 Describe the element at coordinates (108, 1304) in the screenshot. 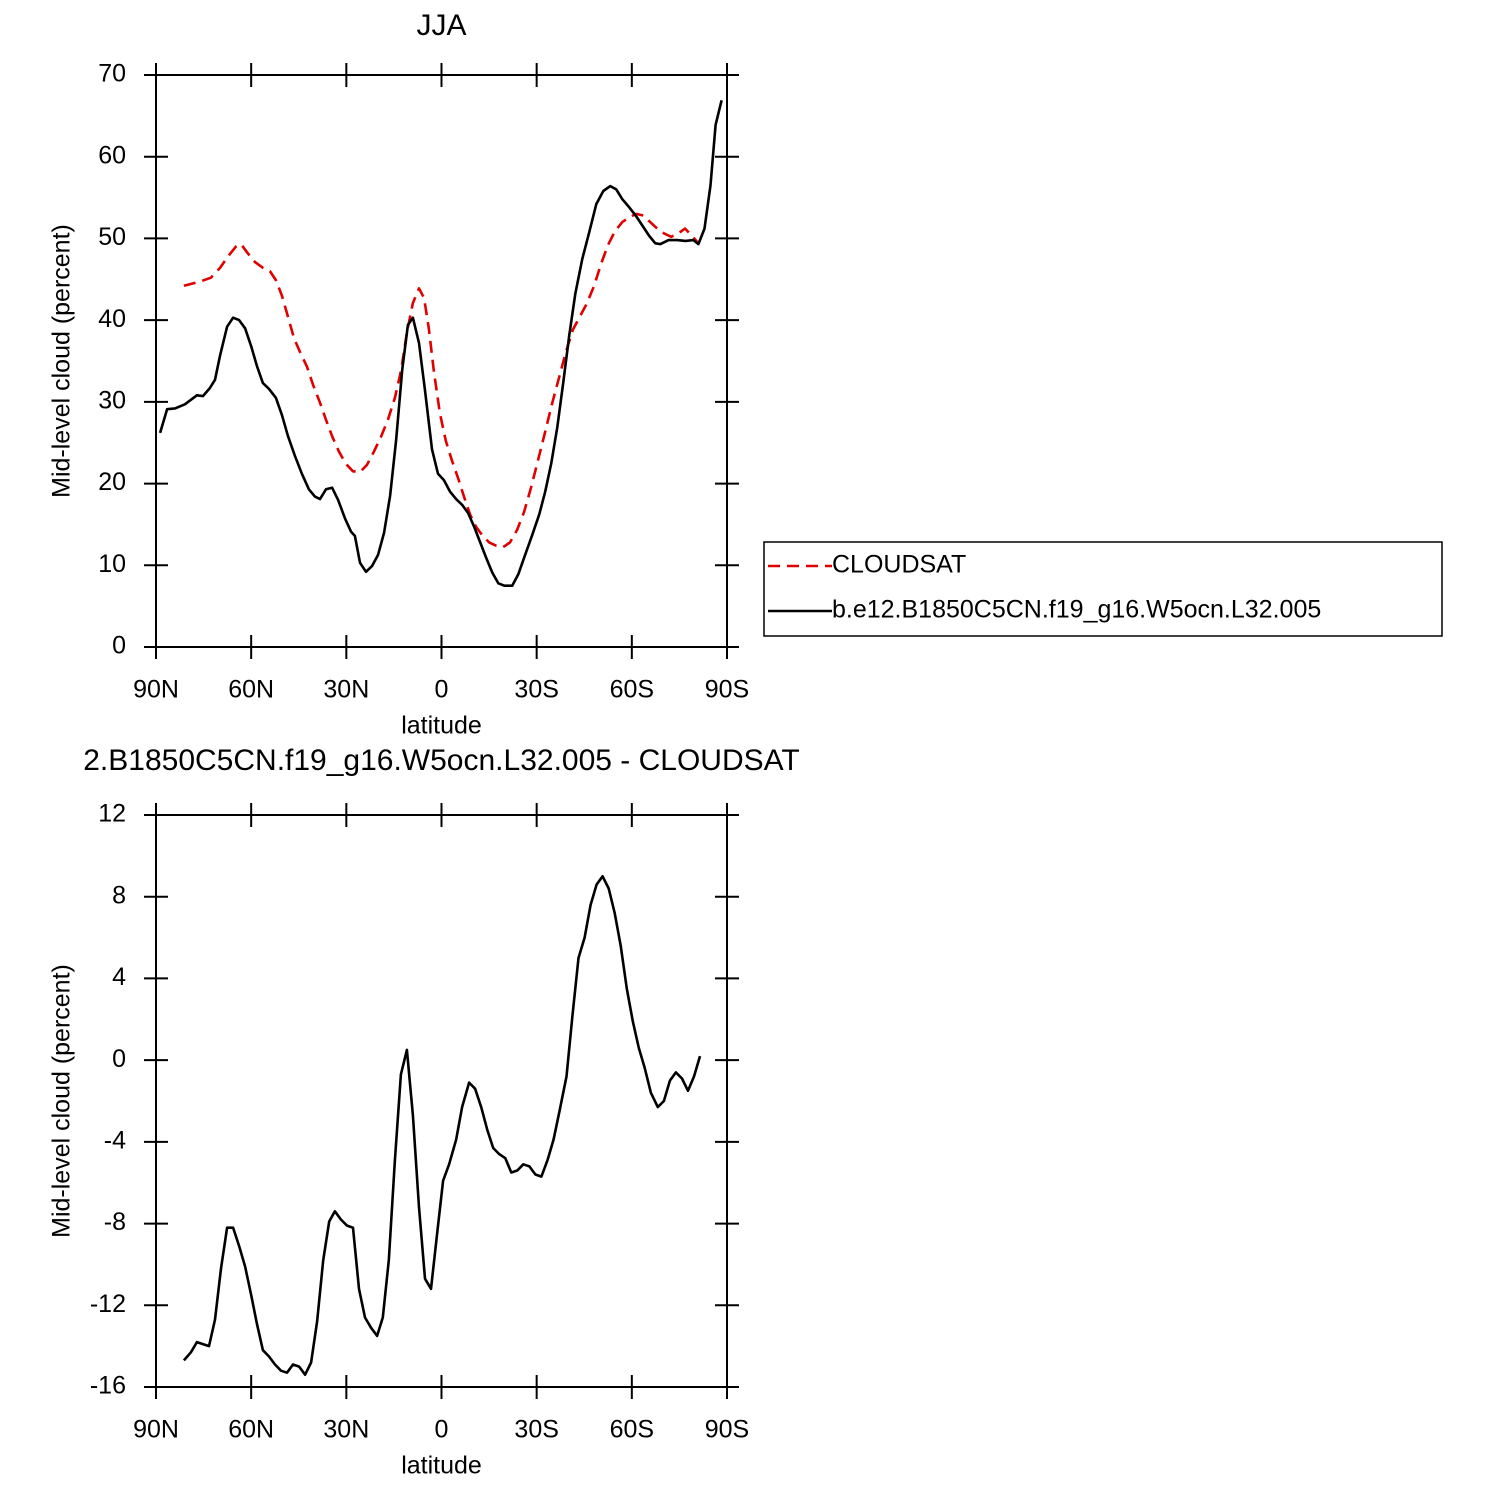

I see `y-tick-label: -12` at that location.